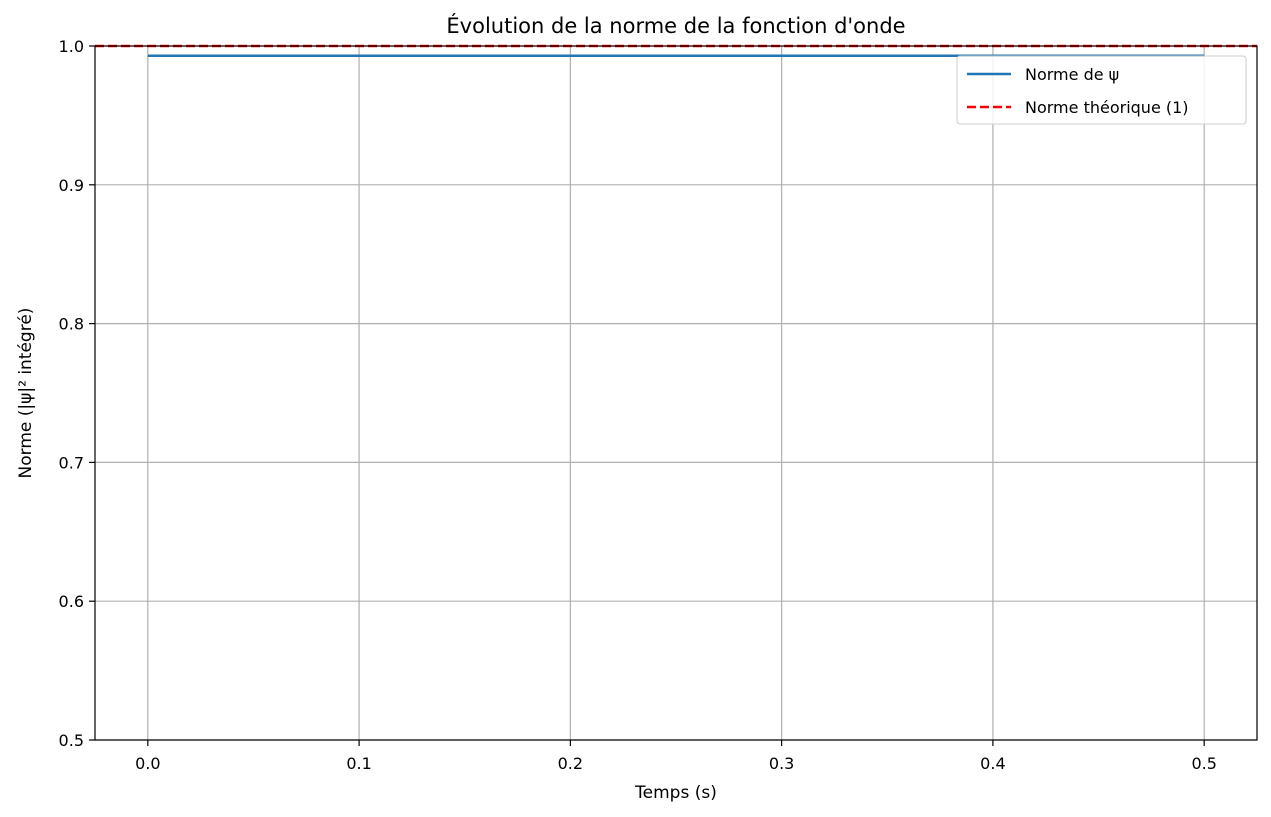  Describe the element at coordinates (675, 793) in the screenshot. I see `x-axis-label: Temps (s)` at that location.